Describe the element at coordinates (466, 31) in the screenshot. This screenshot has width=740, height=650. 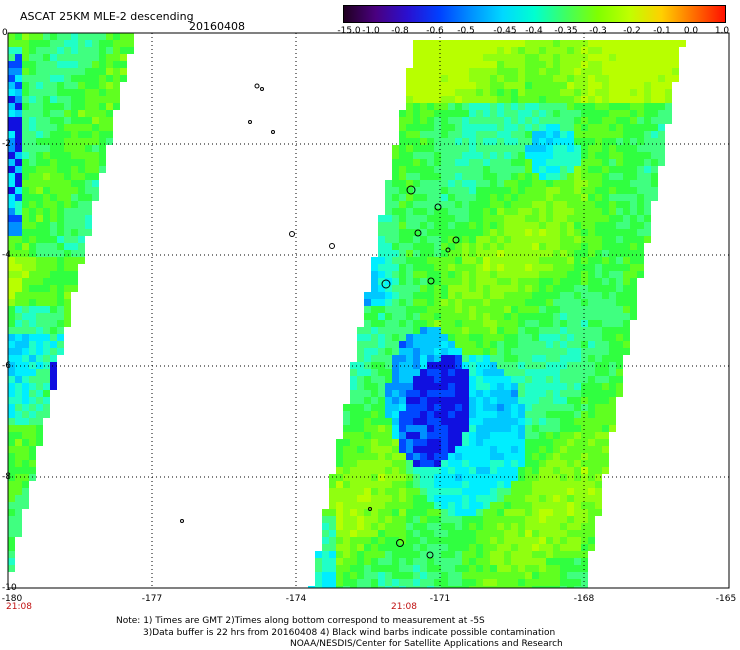
I see `colorbar-label: -0.5` at that location.